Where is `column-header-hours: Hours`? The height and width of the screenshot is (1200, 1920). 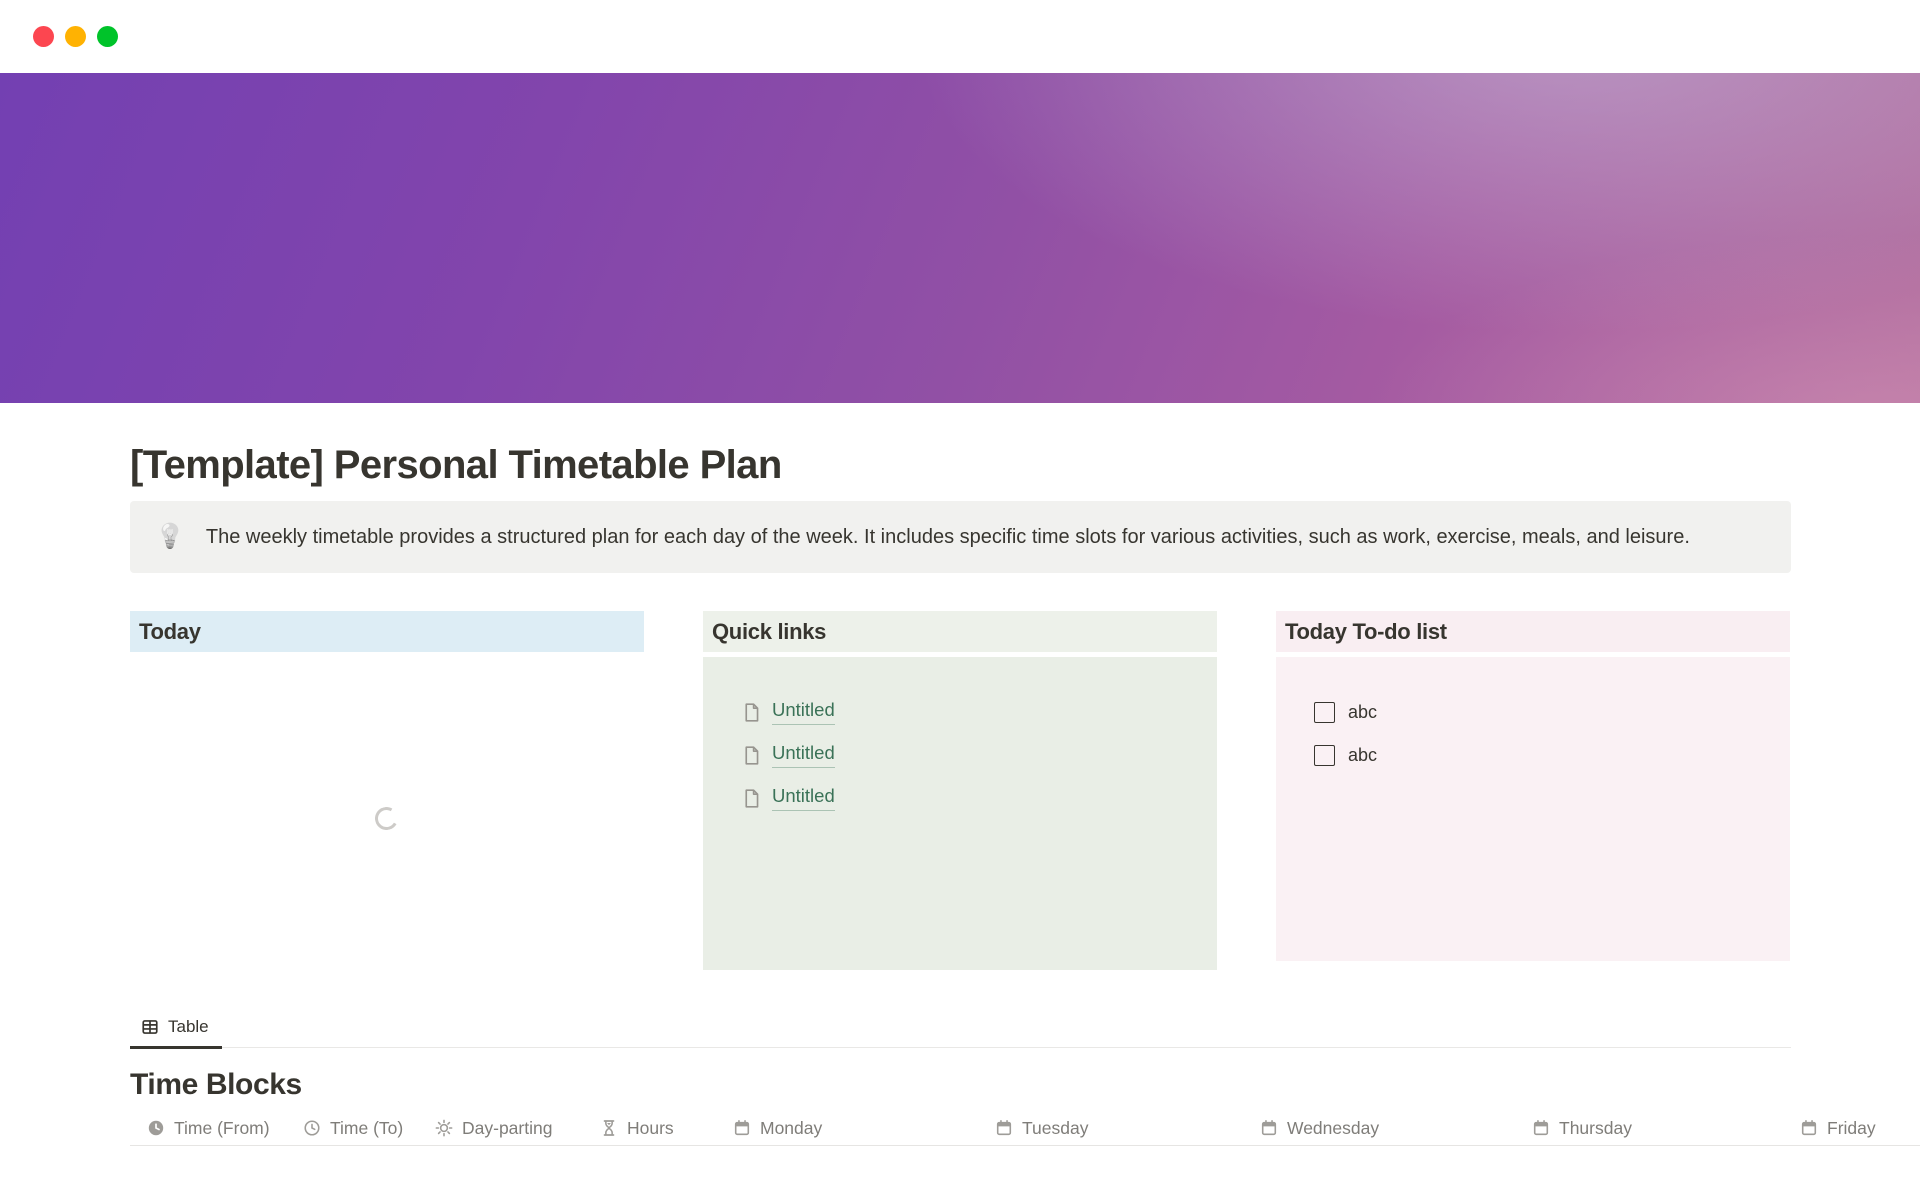
column-header-hours: Hours is located at coordinates (666, 1128).